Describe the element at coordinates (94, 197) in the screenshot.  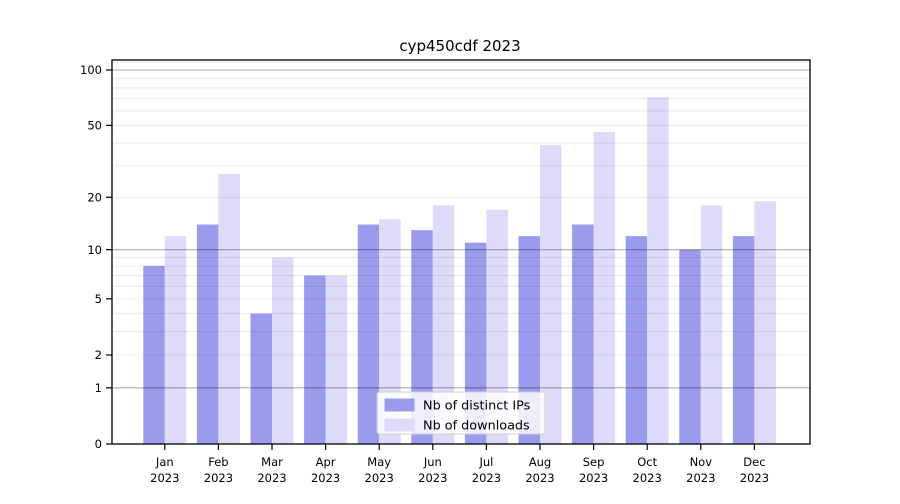
I see `y-tick-label: 20` at that location.